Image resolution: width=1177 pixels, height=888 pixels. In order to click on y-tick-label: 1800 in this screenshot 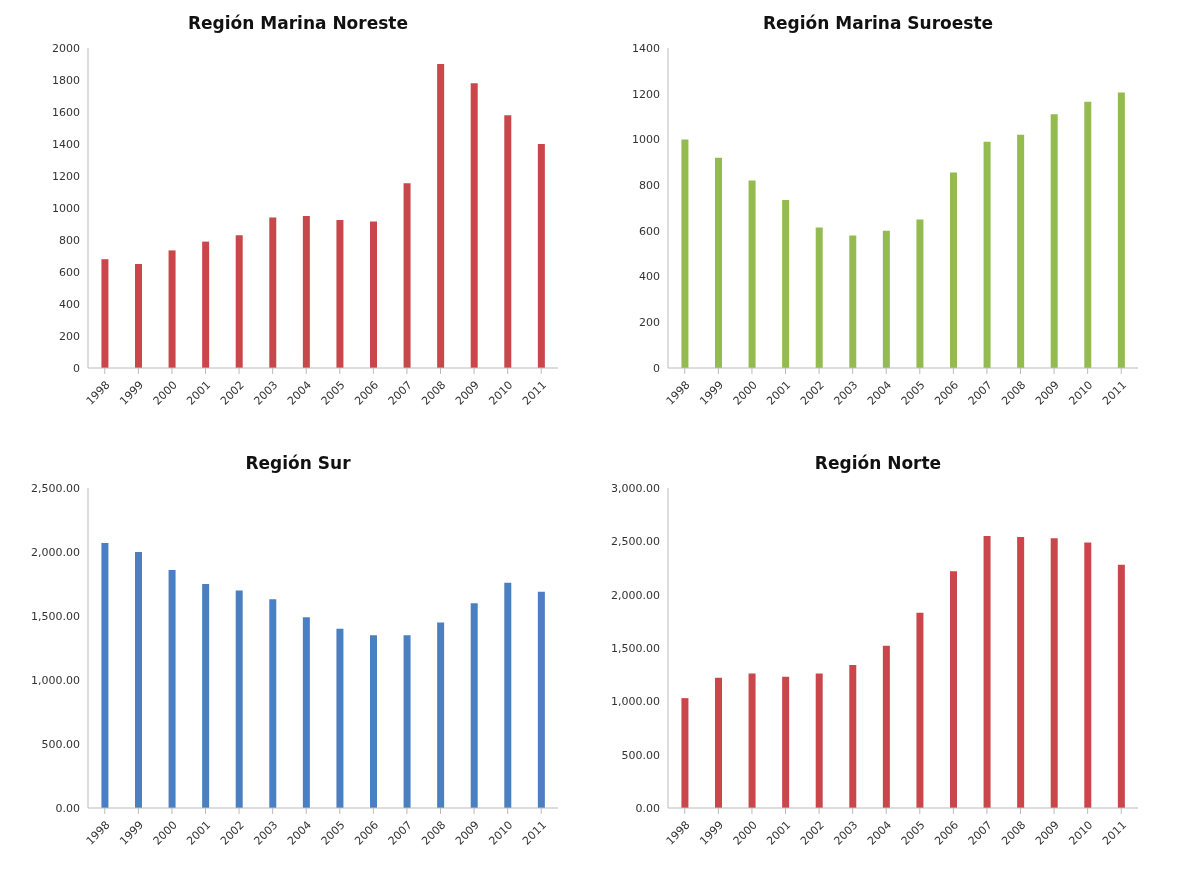, I will do `click(66, 80)`.